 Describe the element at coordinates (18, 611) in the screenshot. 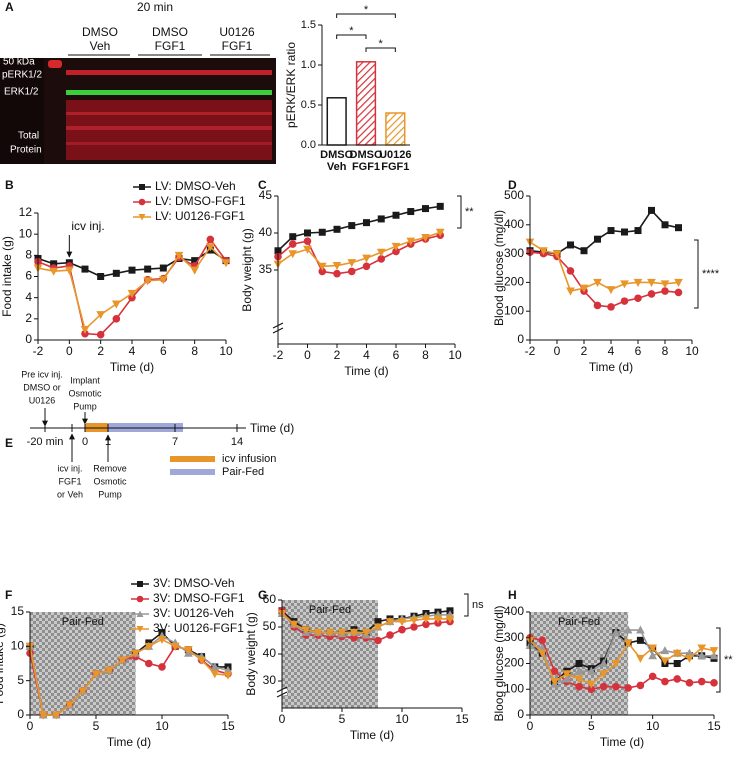

I see `y-tick-label: 15` at that location.